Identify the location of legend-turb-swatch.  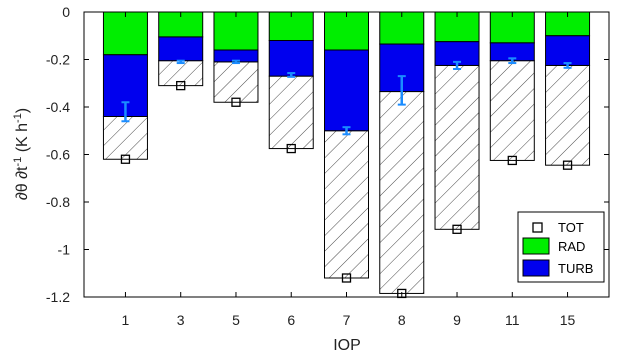
(536, 268).